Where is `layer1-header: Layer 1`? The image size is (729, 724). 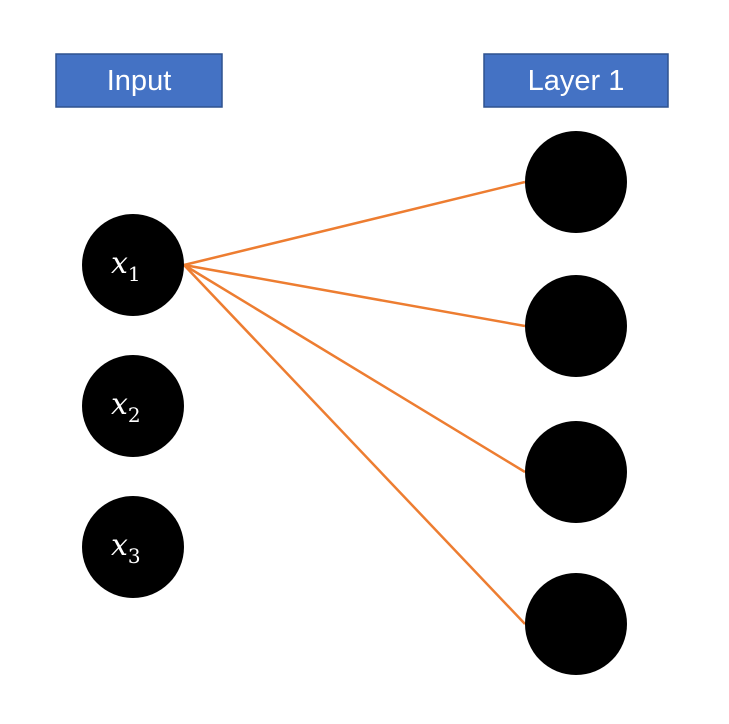 layer1-header: Layer 1 is located at coordinates (576, 80).